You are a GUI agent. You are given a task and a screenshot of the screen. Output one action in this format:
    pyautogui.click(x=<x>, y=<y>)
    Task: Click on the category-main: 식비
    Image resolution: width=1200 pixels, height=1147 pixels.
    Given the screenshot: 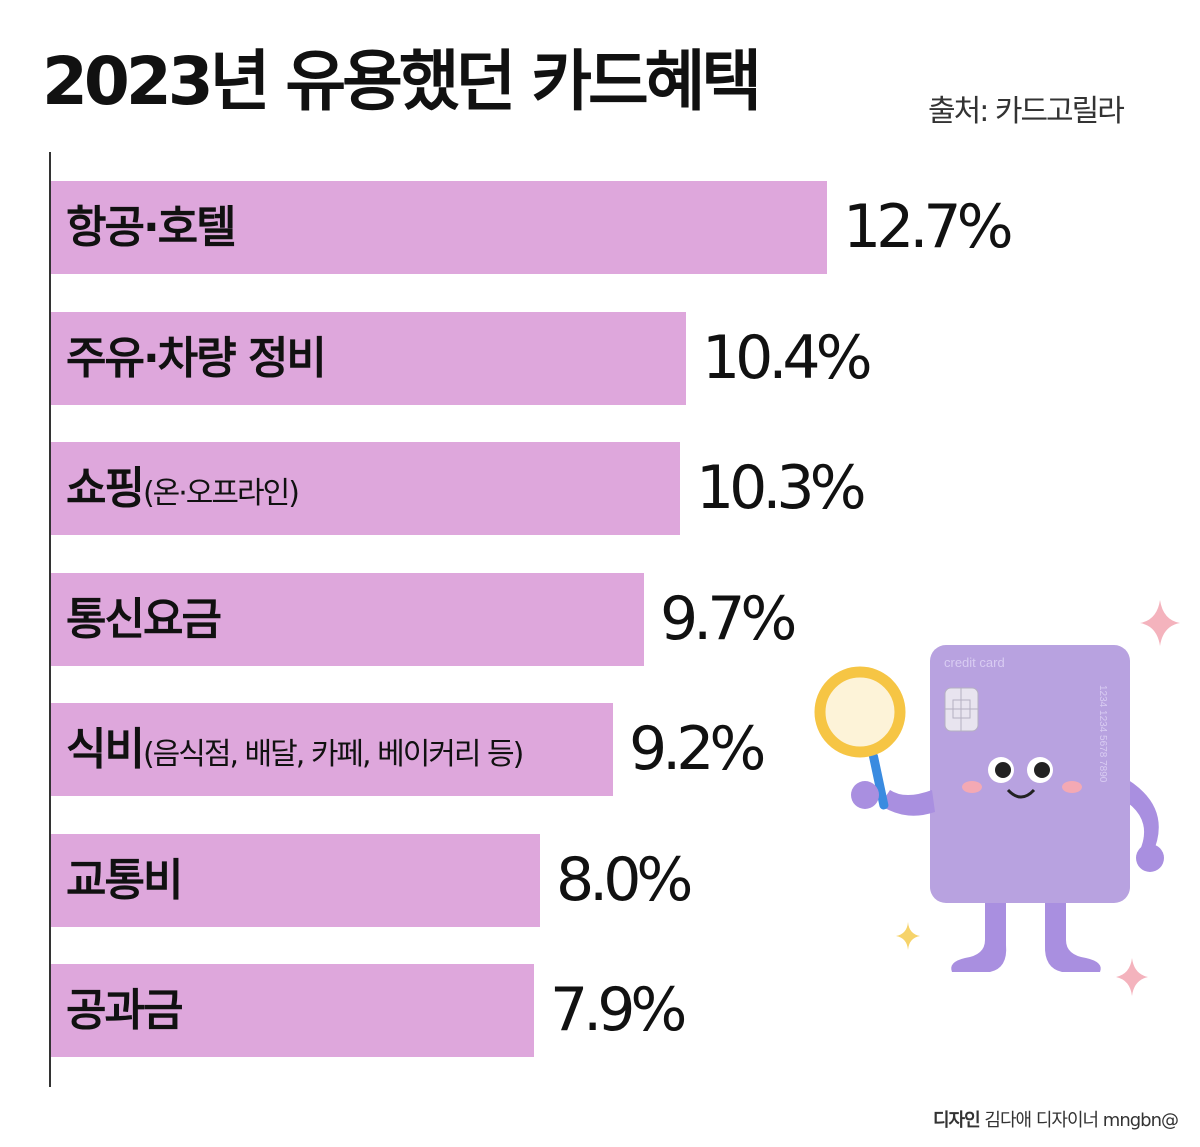 What is the action you would take?
    pyautogui.click(x=105, y=749)
    